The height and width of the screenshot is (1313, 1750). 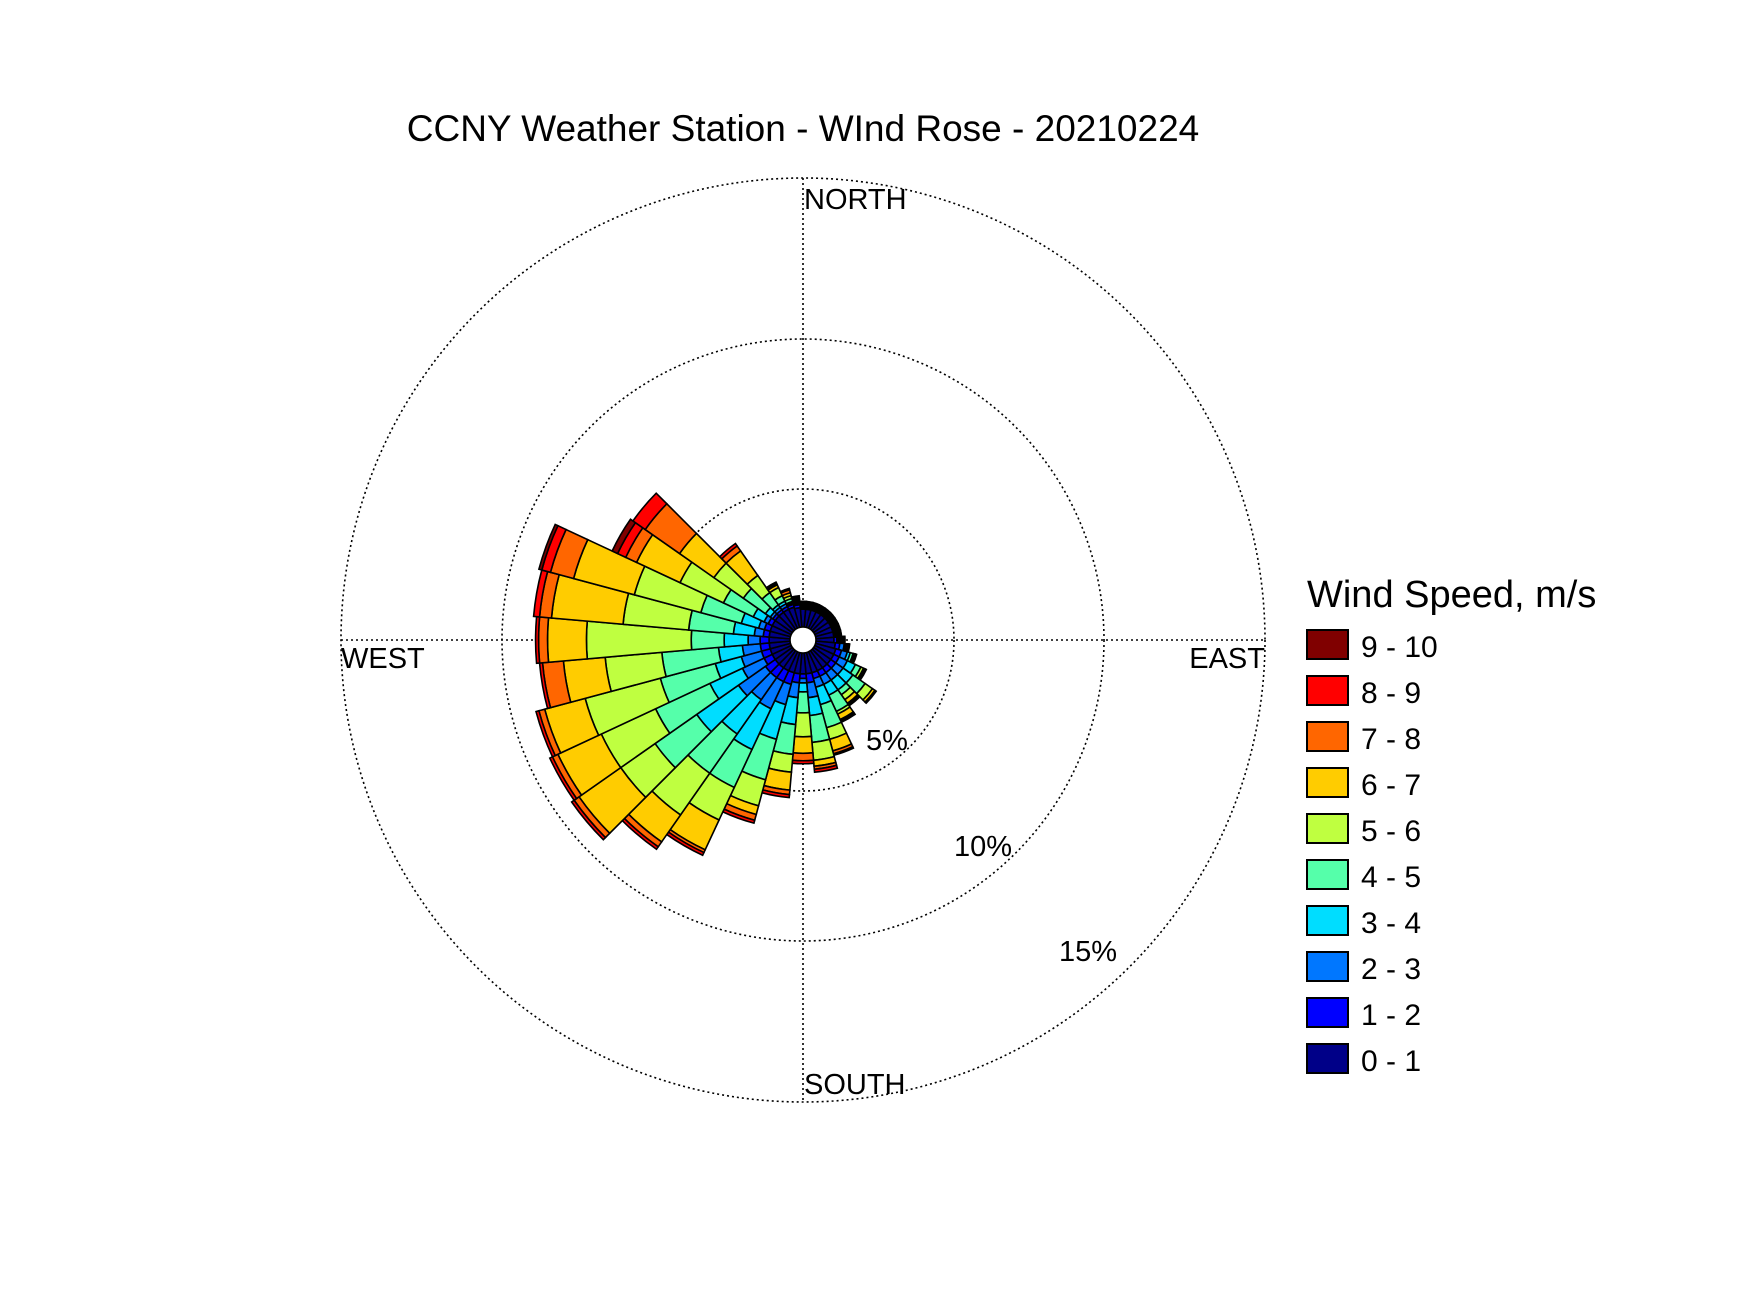 What do you see at coordinates (1451, 595) in the screenshot?
I see `legend-title: Wind Speed, m/s` at bounding box center [1451, 595].